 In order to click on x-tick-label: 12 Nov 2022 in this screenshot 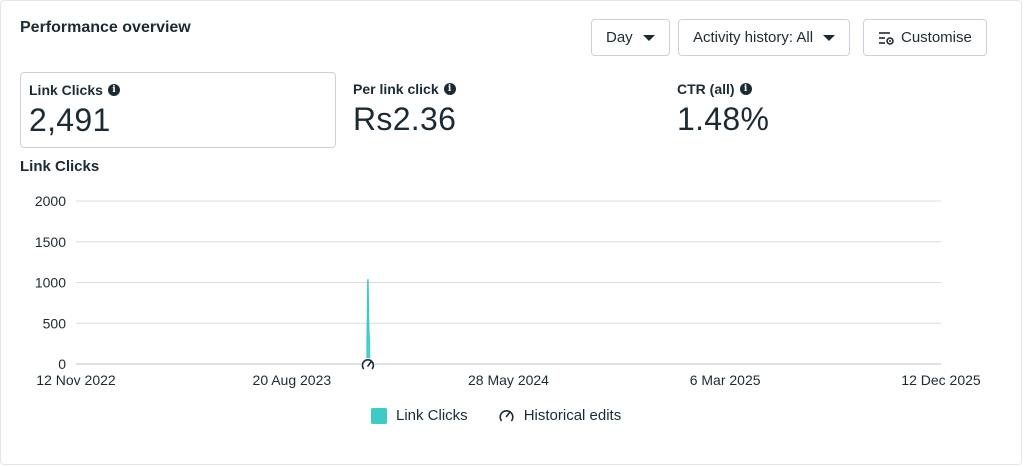, I will do `click(76, 380)`.